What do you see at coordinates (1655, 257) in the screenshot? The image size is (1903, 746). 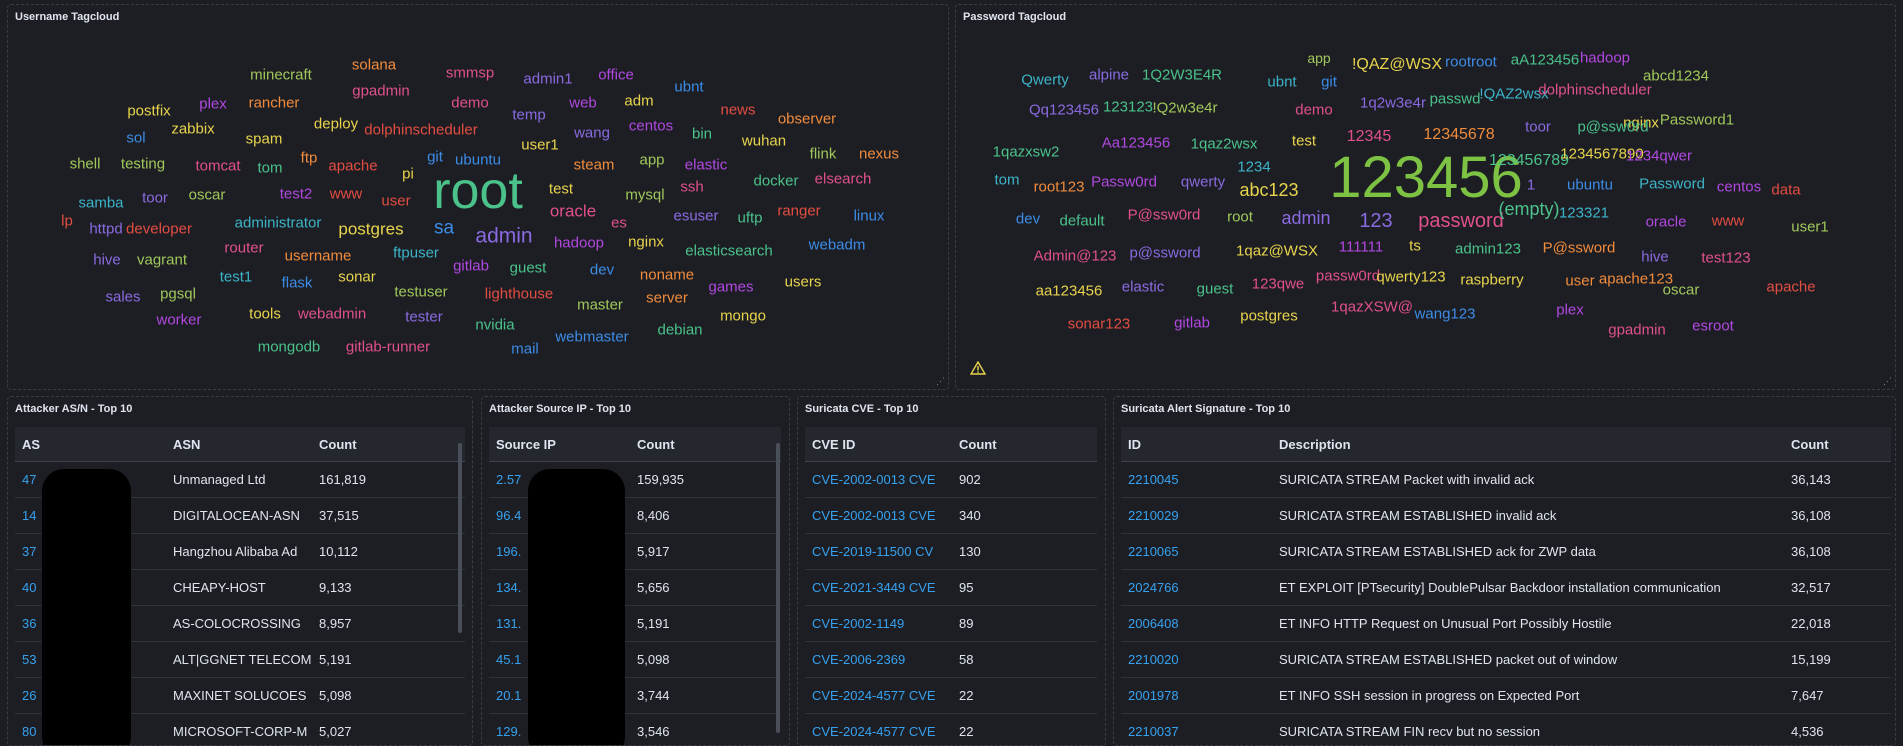 I see `tag-word: hive` at bounding box center [1655, 257].